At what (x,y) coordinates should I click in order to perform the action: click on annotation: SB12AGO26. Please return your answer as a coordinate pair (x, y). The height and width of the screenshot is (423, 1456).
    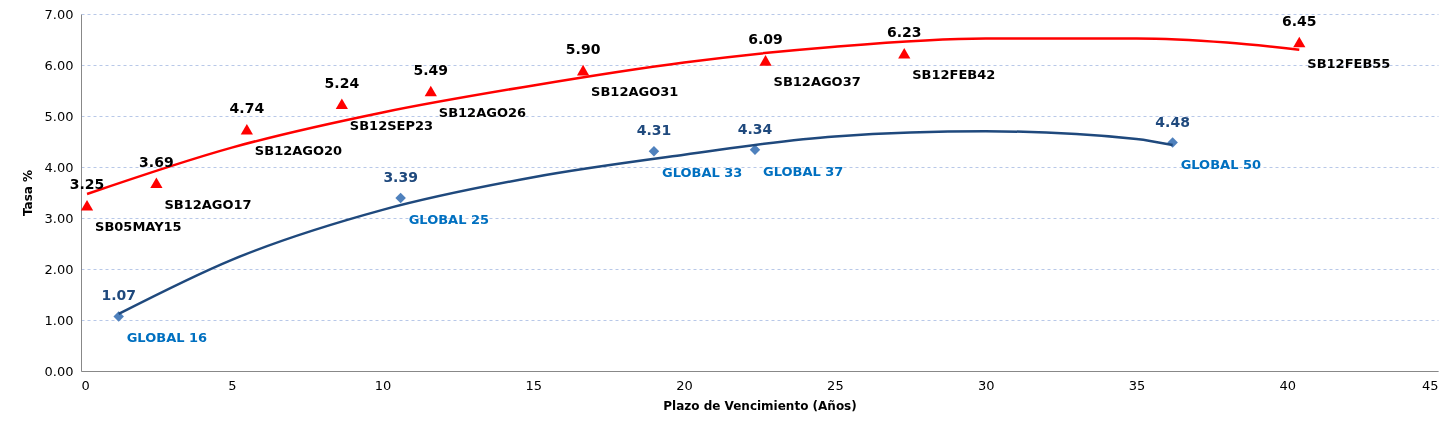
    Looking at the image, I should click on (482, 113).